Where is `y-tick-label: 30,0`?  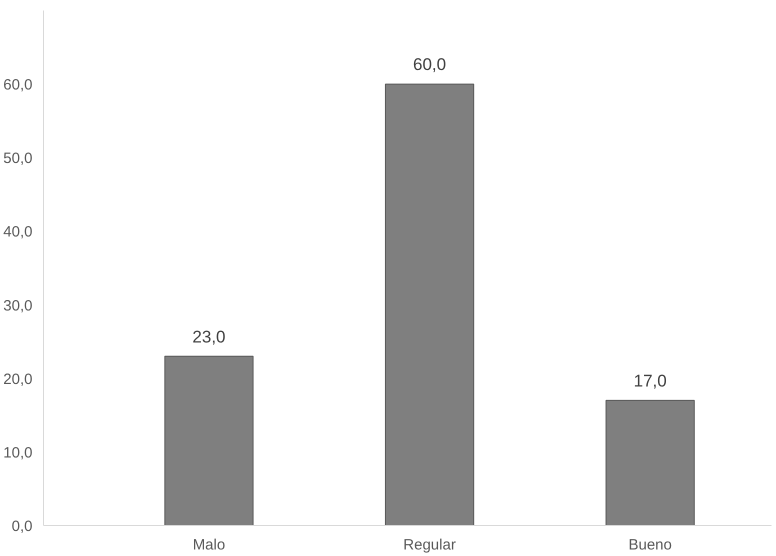
y-tick-label: 30,0 is located at coordinates (18, 305).